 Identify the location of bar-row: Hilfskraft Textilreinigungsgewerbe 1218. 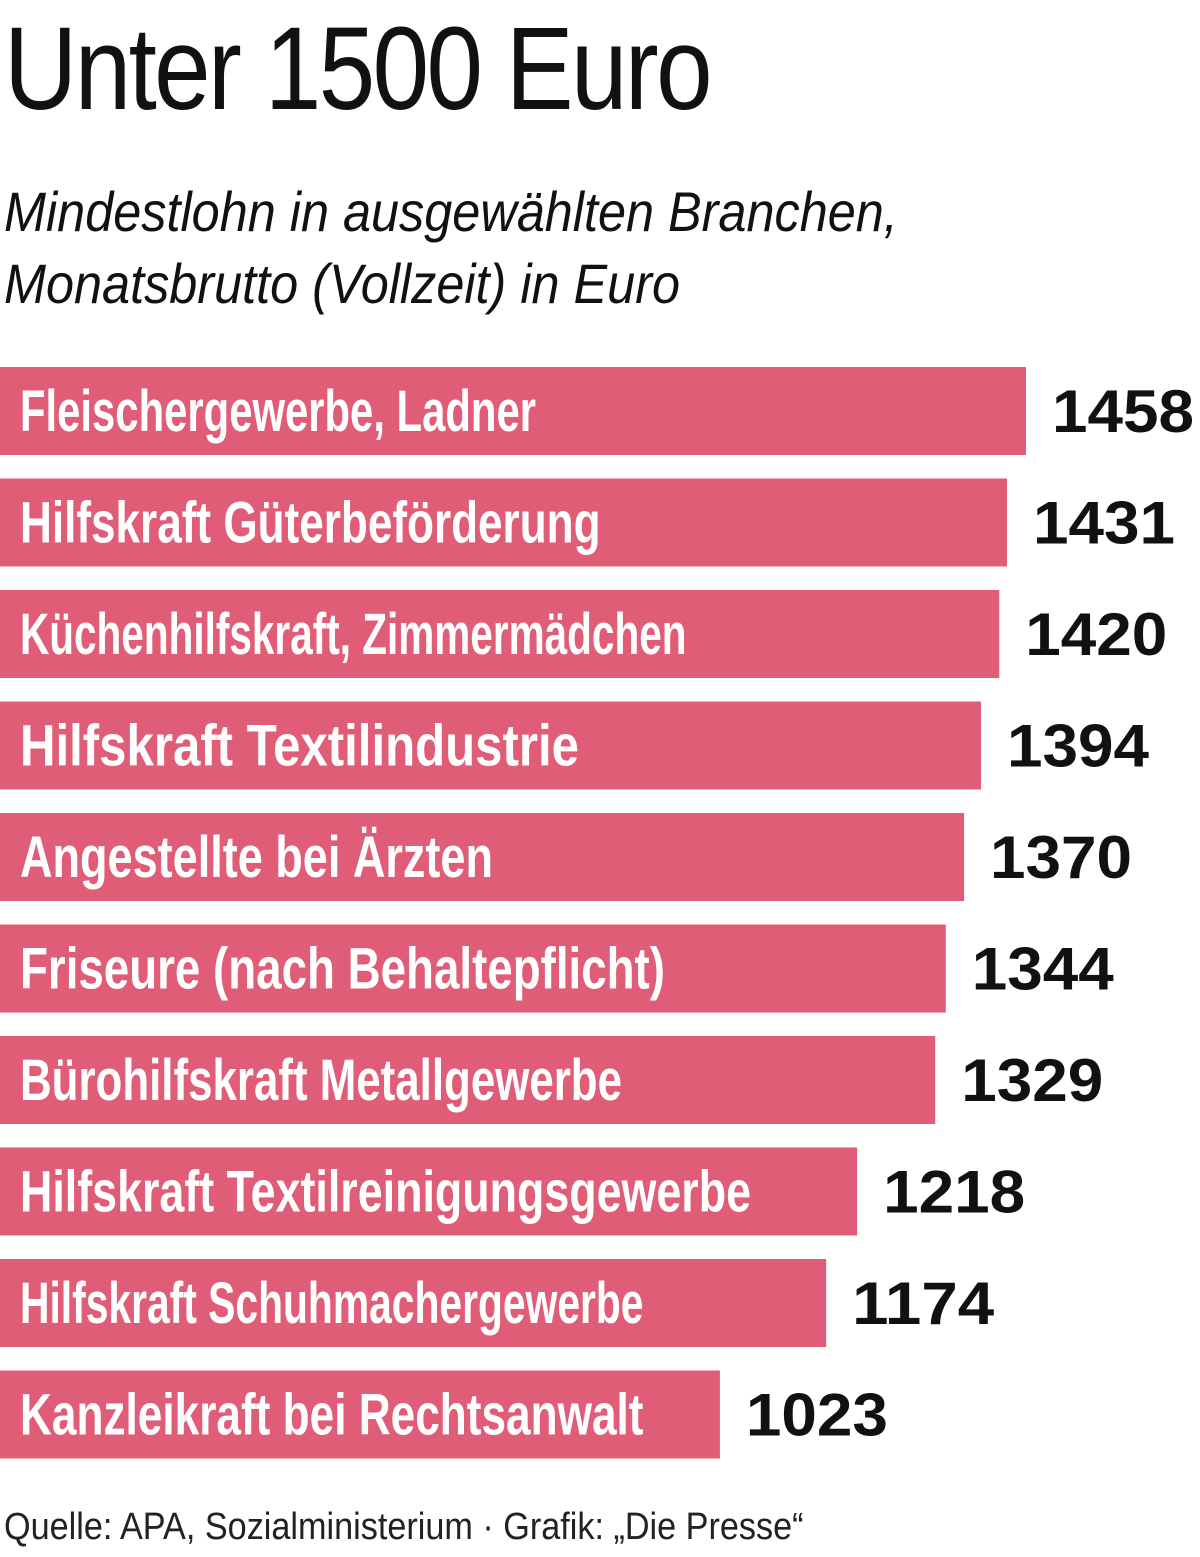
(512, 1191).